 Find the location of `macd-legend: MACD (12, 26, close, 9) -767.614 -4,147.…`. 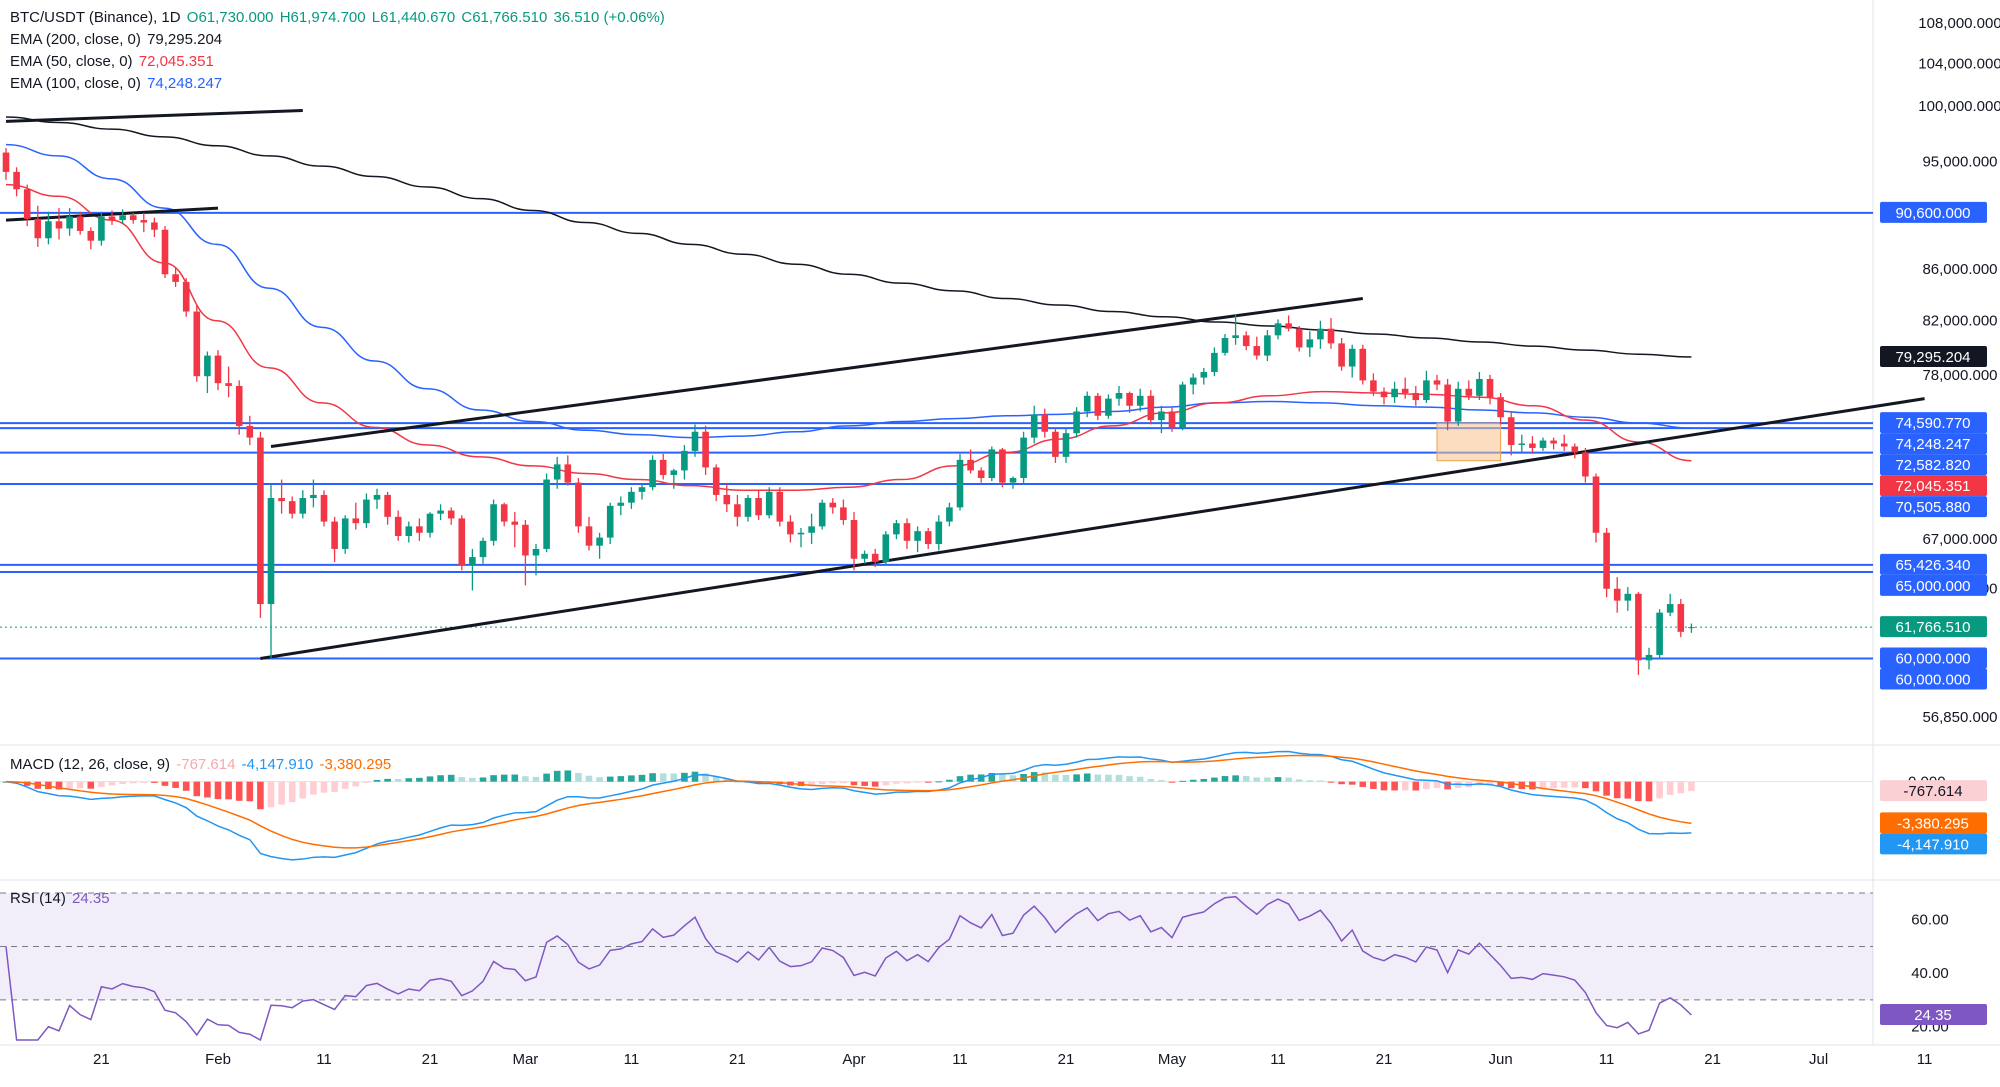

macd-legend: MACD (12, 26, close, 9) -767.614 -4,147.… is located at coordinates (201, 764).